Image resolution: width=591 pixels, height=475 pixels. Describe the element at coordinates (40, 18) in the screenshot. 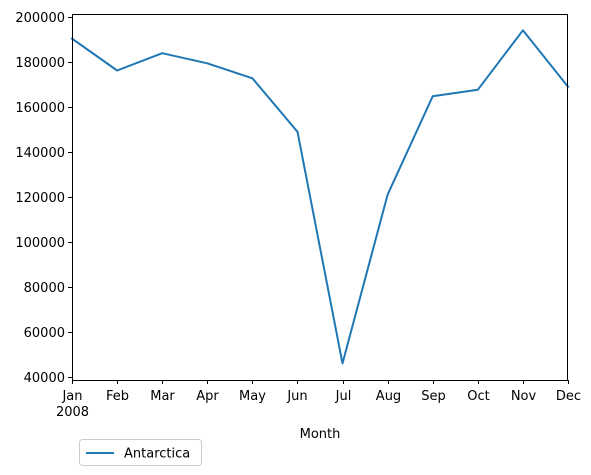

I see `y-tick-label: 200000` at that location.